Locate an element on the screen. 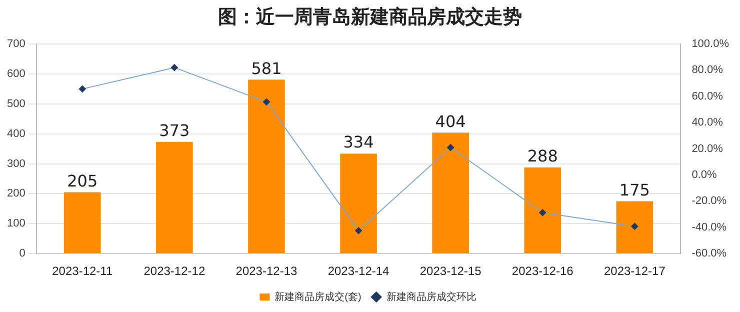  data-label: 404 is located at coordinates (450, 121).